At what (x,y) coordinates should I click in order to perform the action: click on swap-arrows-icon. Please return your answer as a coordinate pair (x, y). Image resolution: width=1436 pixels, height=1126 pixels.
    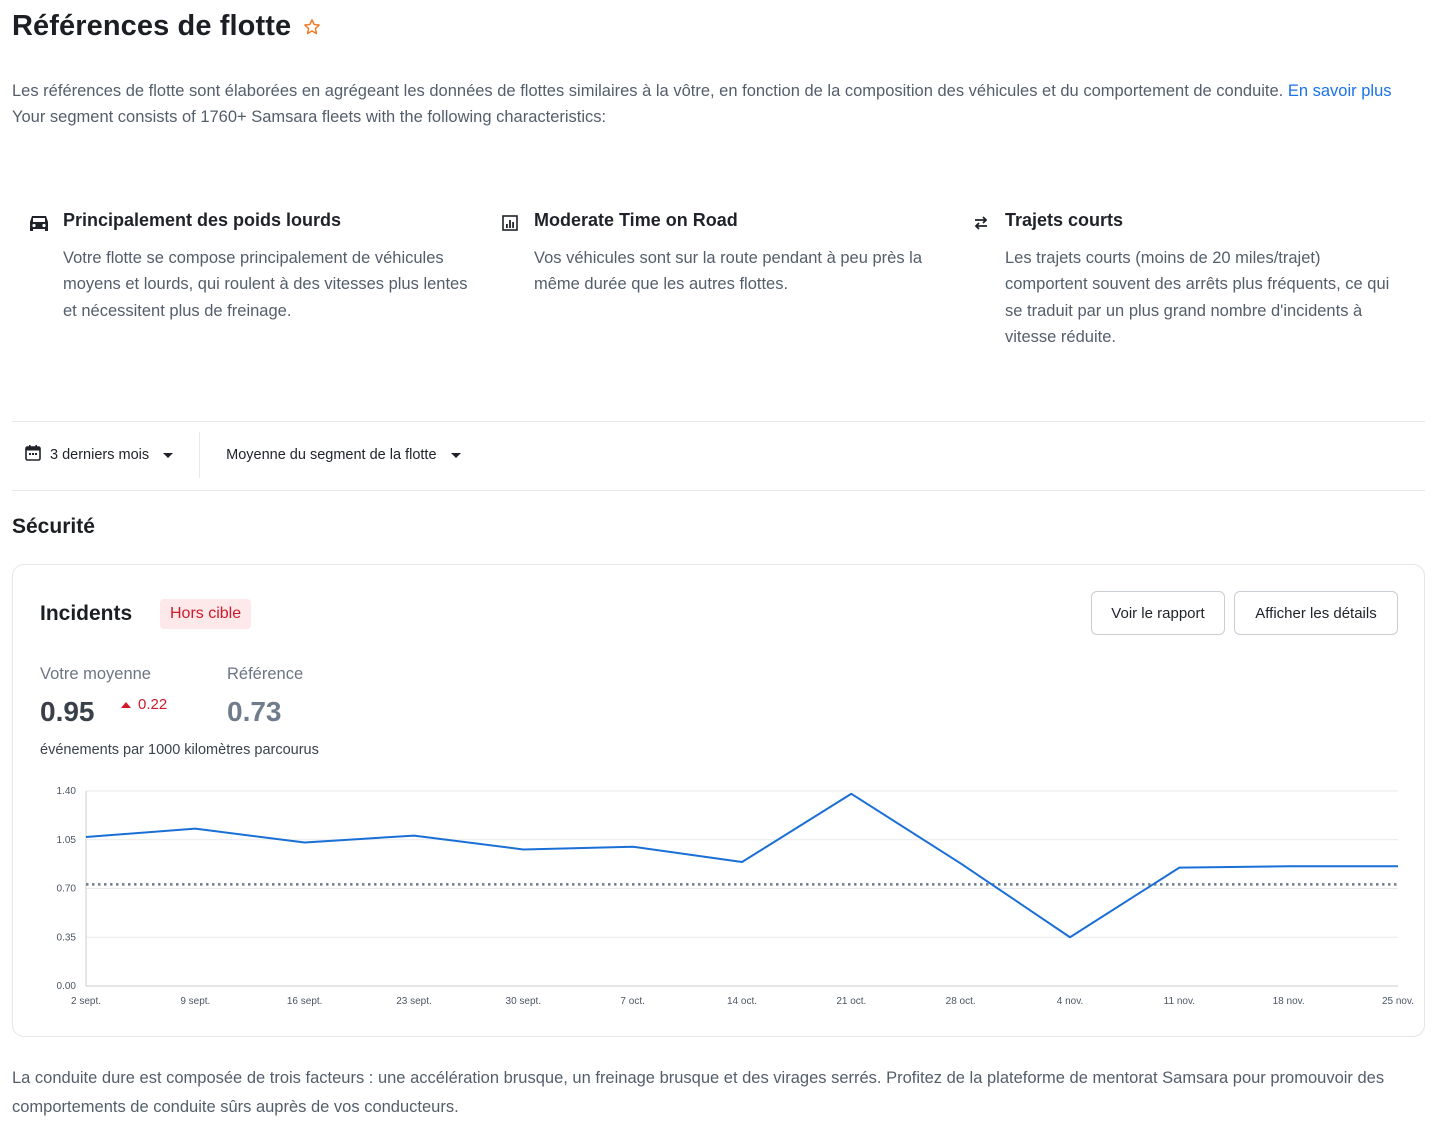
    Looking at the image, I should click on (981, 223).